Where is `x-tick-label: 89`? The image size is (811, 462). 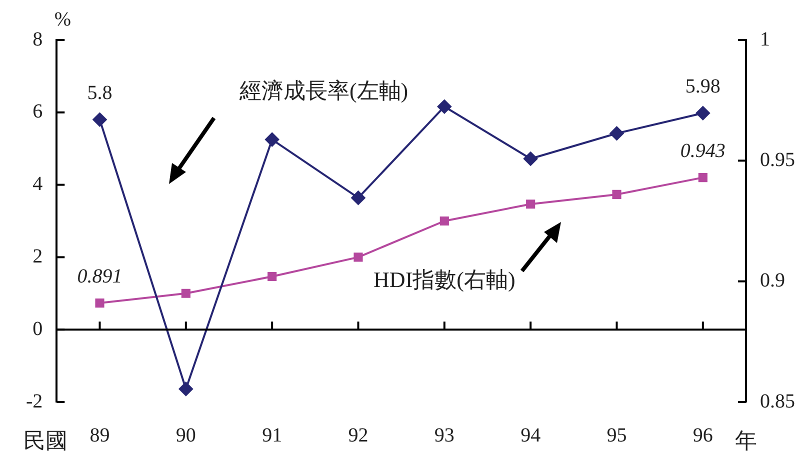 x-tick-label: 89 is located at coordinates (100, 435).